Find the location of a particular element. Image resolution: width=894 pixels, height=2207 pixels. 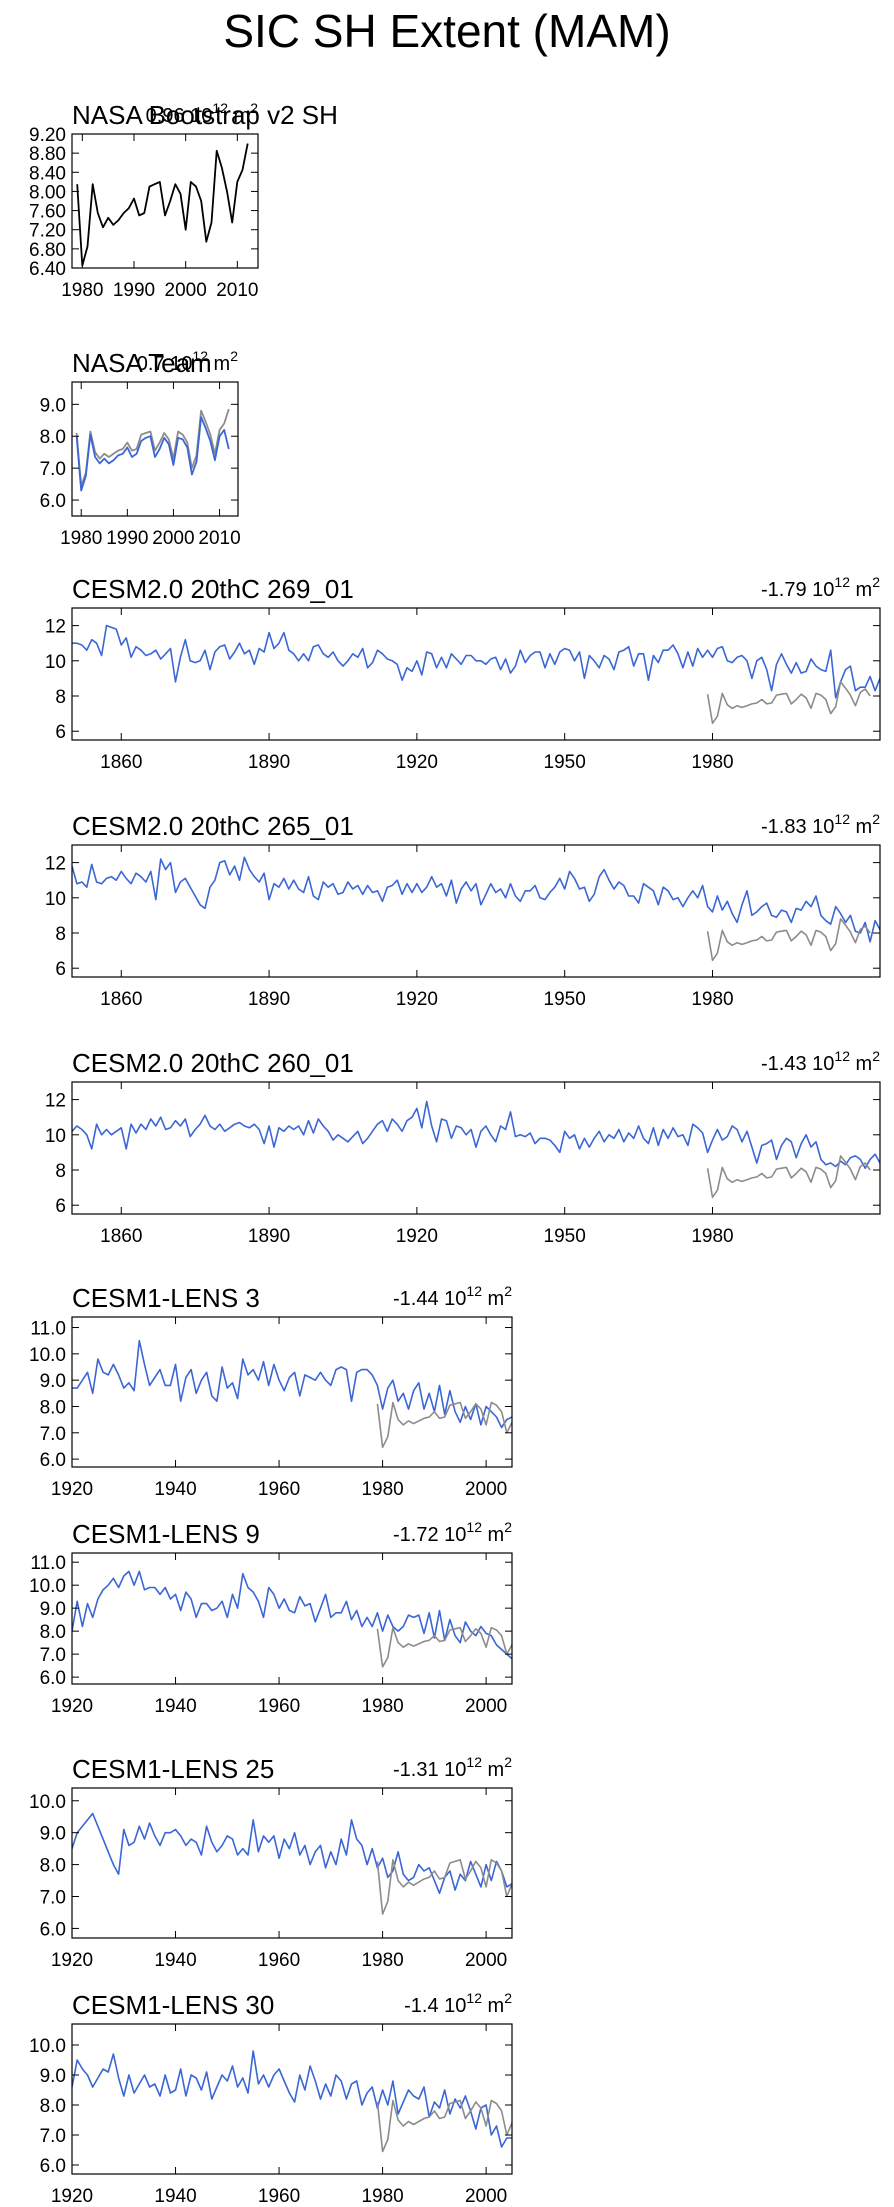

trend-label: -1.43 1012 m2 is located at coordinates (820, 1061).